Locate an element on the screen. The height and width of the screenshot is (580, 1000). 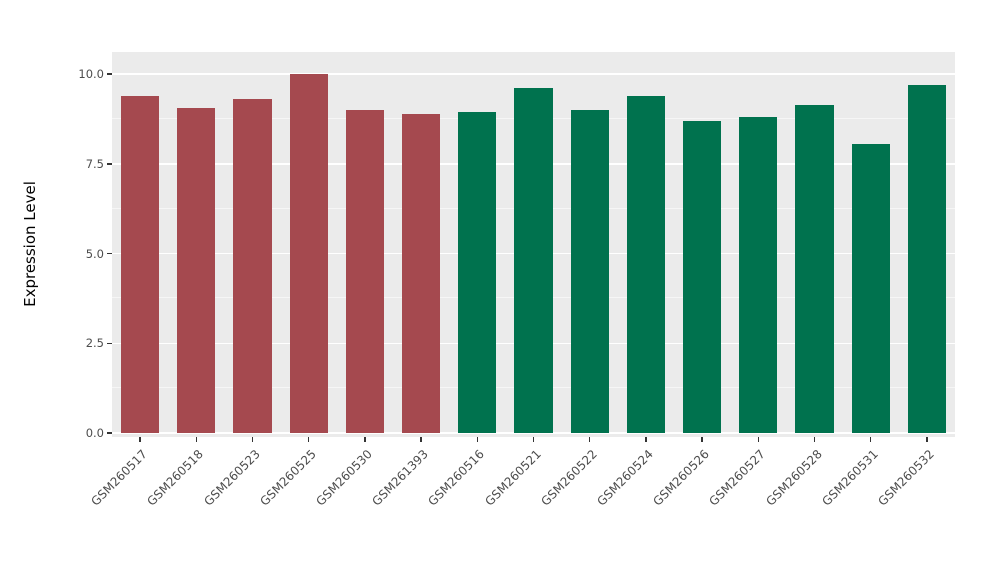
y-tick-label: 10.0 is located at coordinates (91, 74).